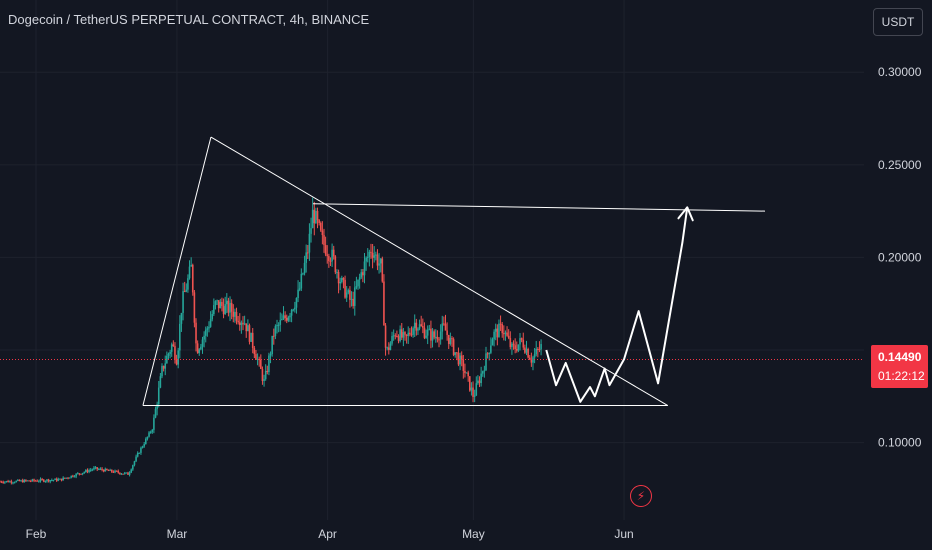  I want to click on trendline-triangle-rise, so click(177, 271).